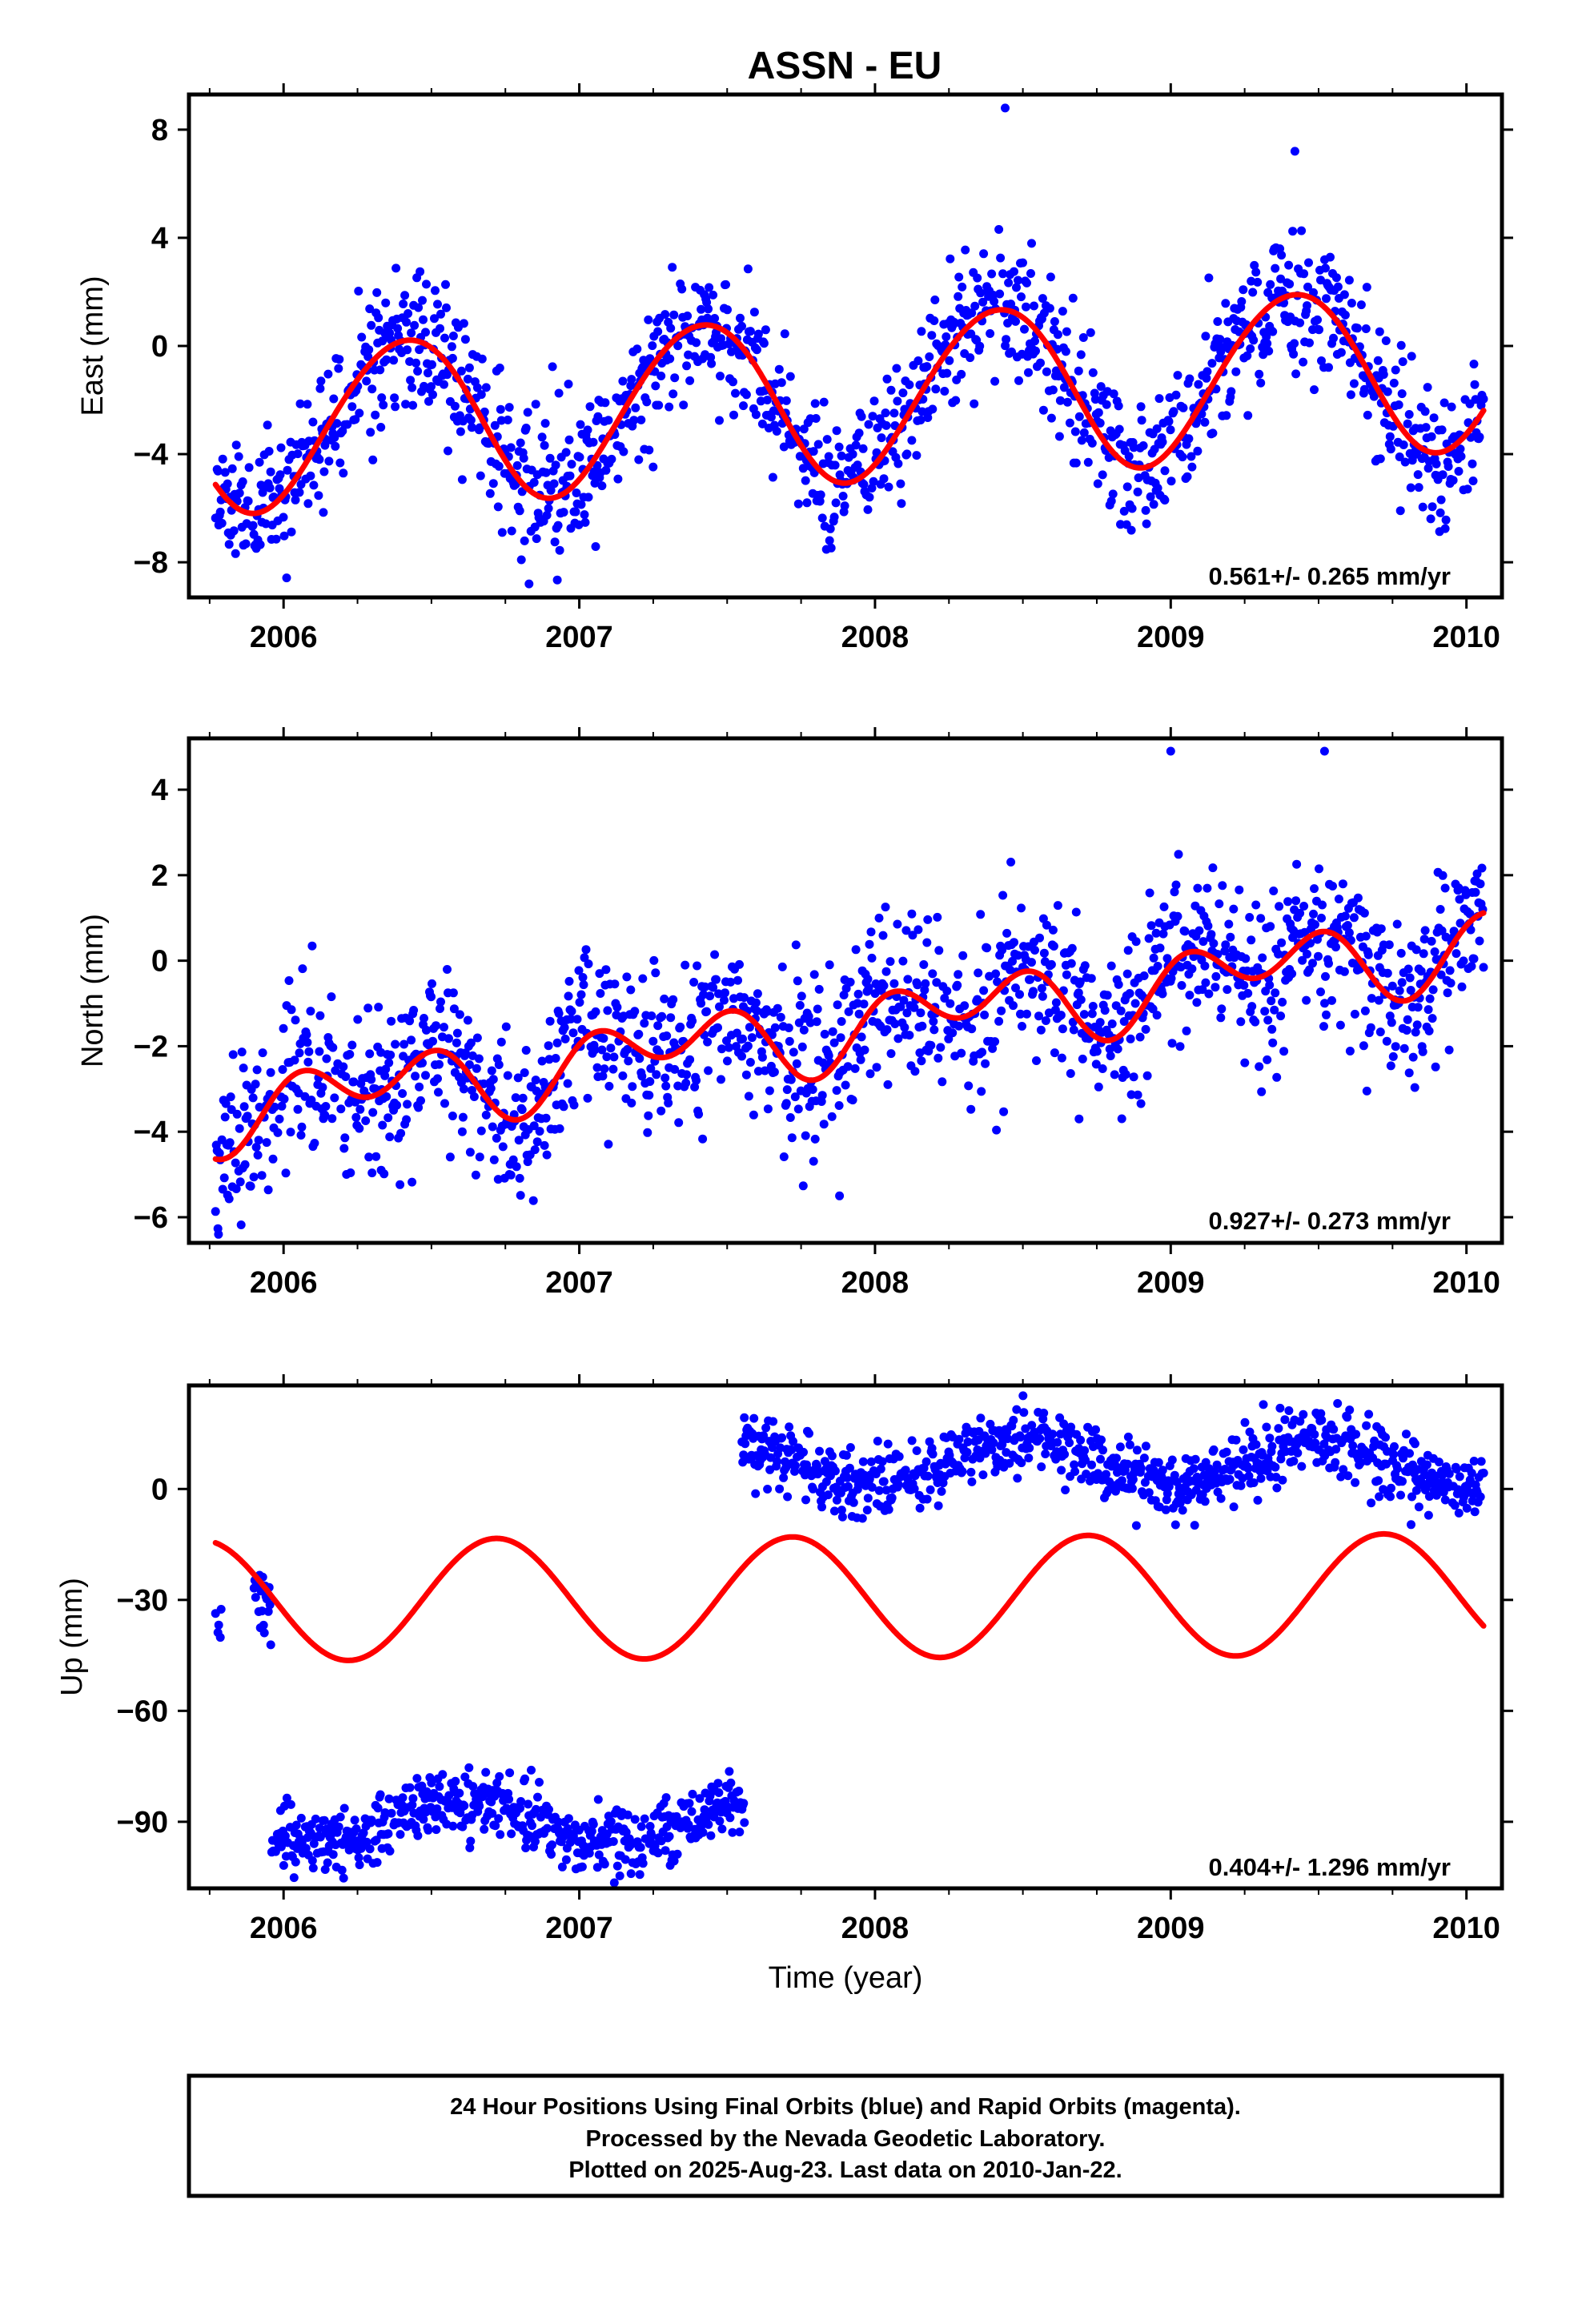  What do you see at coordinates (1466, 1283) in the screenshot?
I see `north-x-tick-label: 2010` at bounding box center [1466, 1283].